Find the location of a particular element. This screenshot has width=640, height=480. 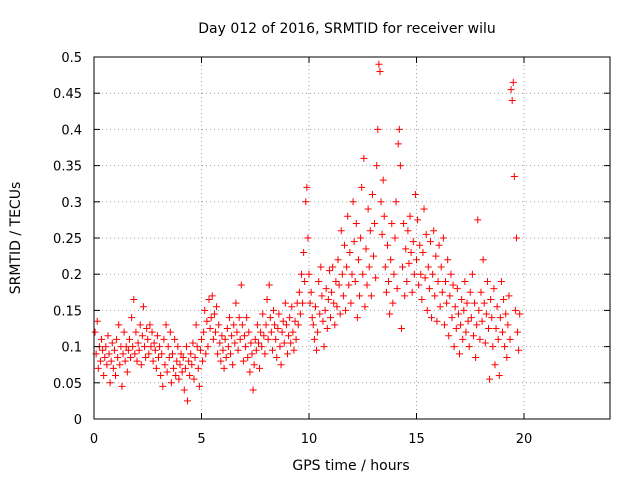

x-tick-label: 0 is located at coordinates (94, 439).